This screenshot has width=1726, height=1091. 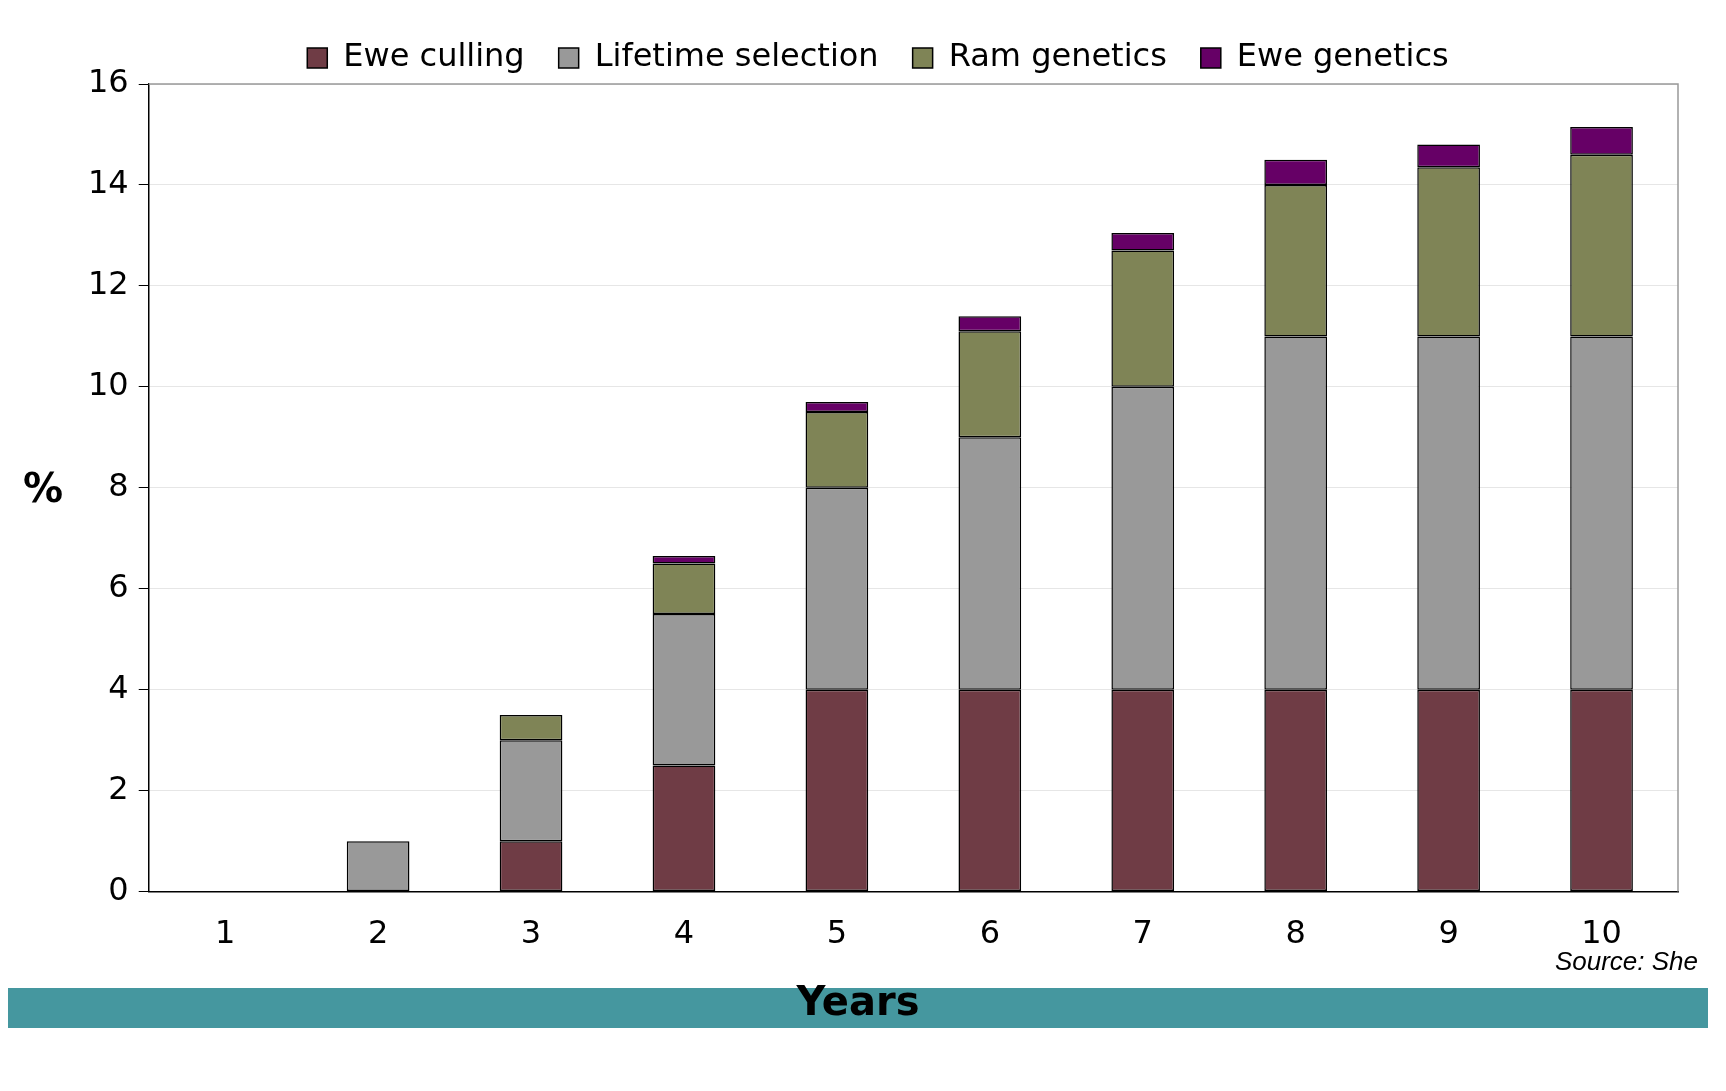 What do you see at coordinates (434, 55) in the screenshot?
I see `legend-label: Ewe culling` at bounding box center [434, 55].